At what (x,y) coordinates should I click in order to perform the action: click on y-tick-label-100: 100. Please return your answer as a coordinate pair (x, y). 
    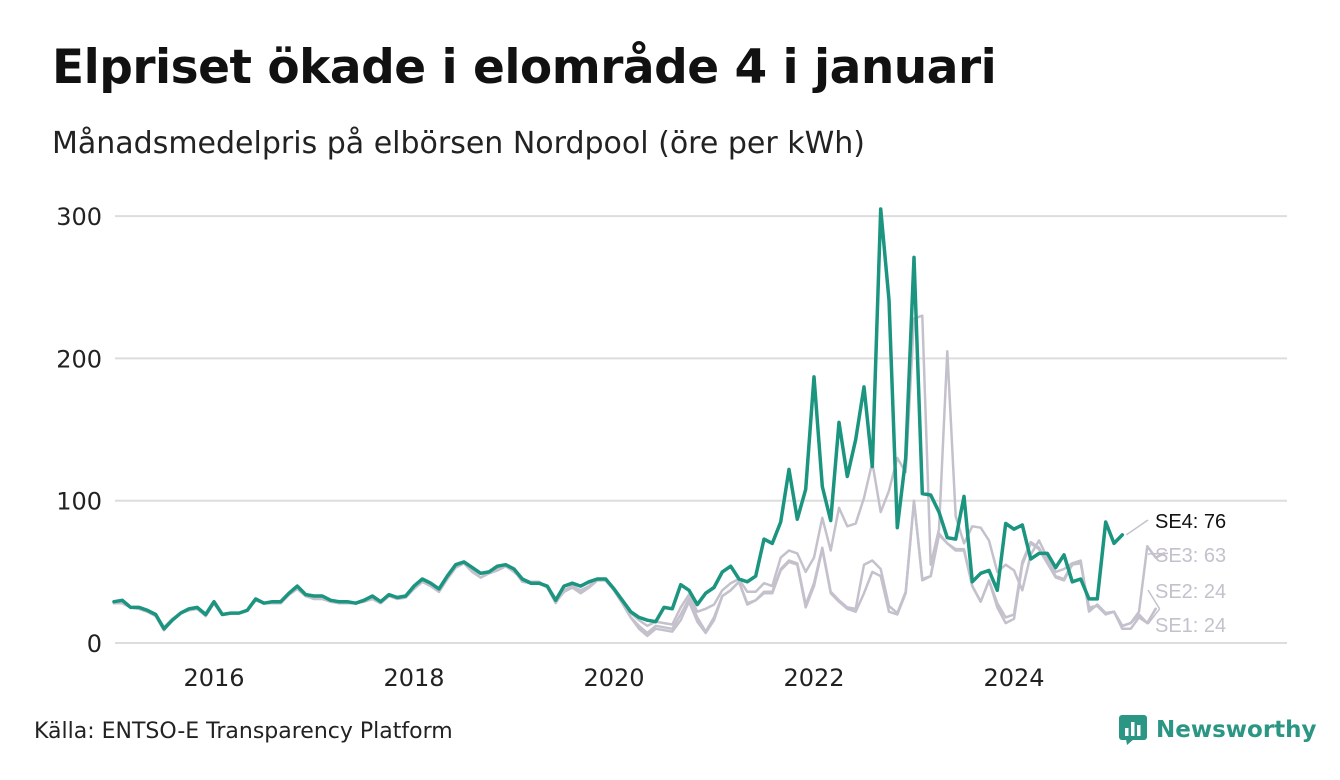
    Looking at the image, I should click on (79, 502).